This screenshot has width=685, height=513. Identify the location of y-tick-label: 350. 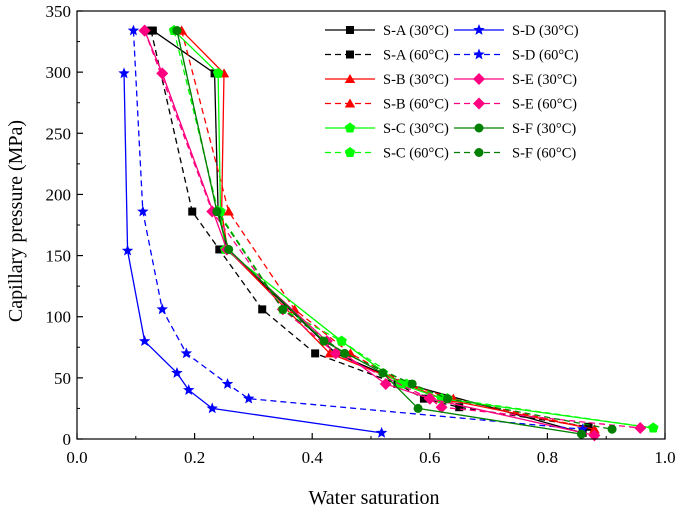
(59, 11).